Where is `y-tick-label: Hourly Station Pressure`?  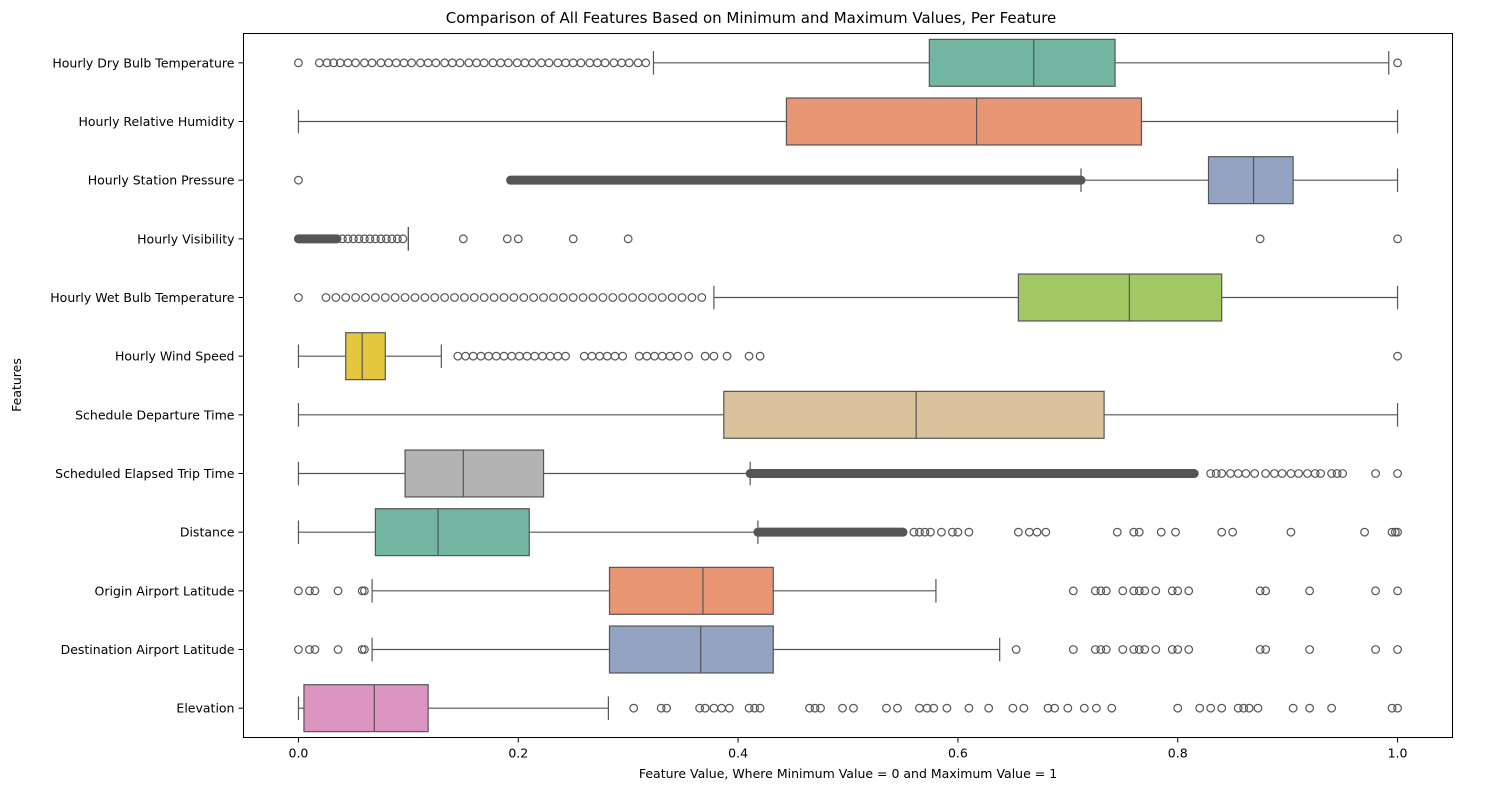 y-tick-label: Hourly Station Pressure is located at coordinates (161, 180).